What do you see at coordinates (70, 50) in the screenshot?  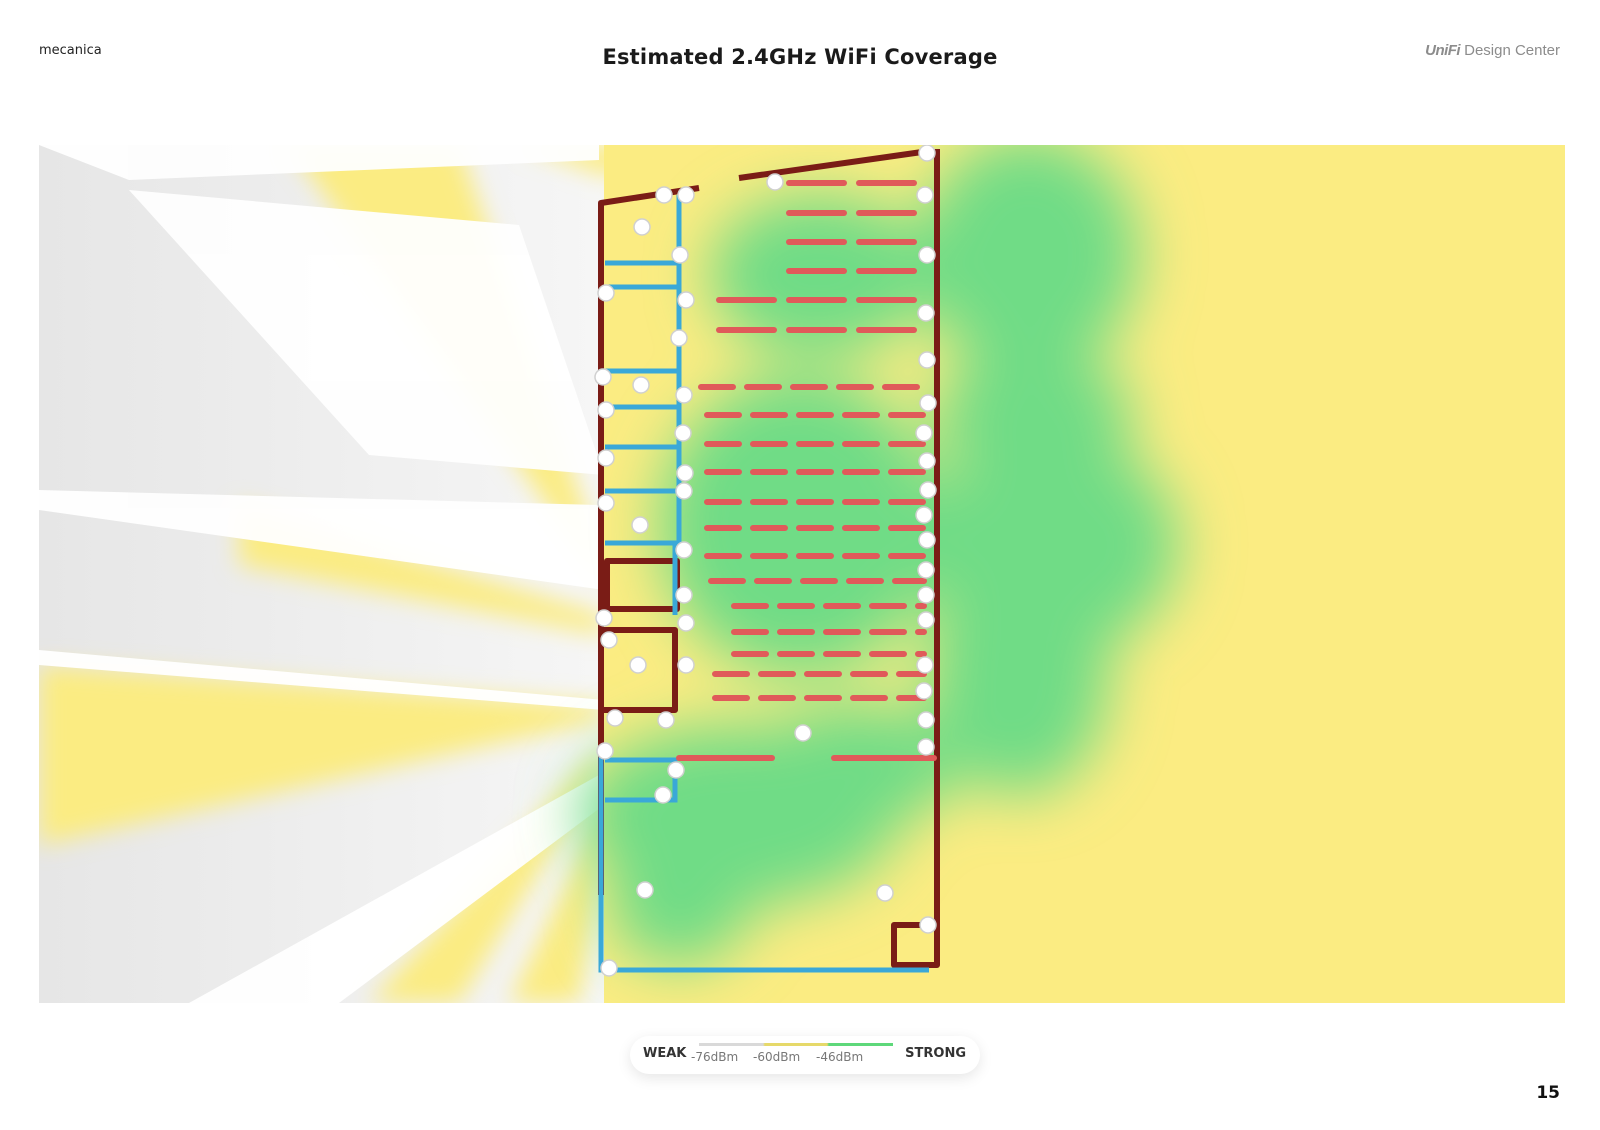 I see `project-name: mecanica` at bounding box center [70, 50].